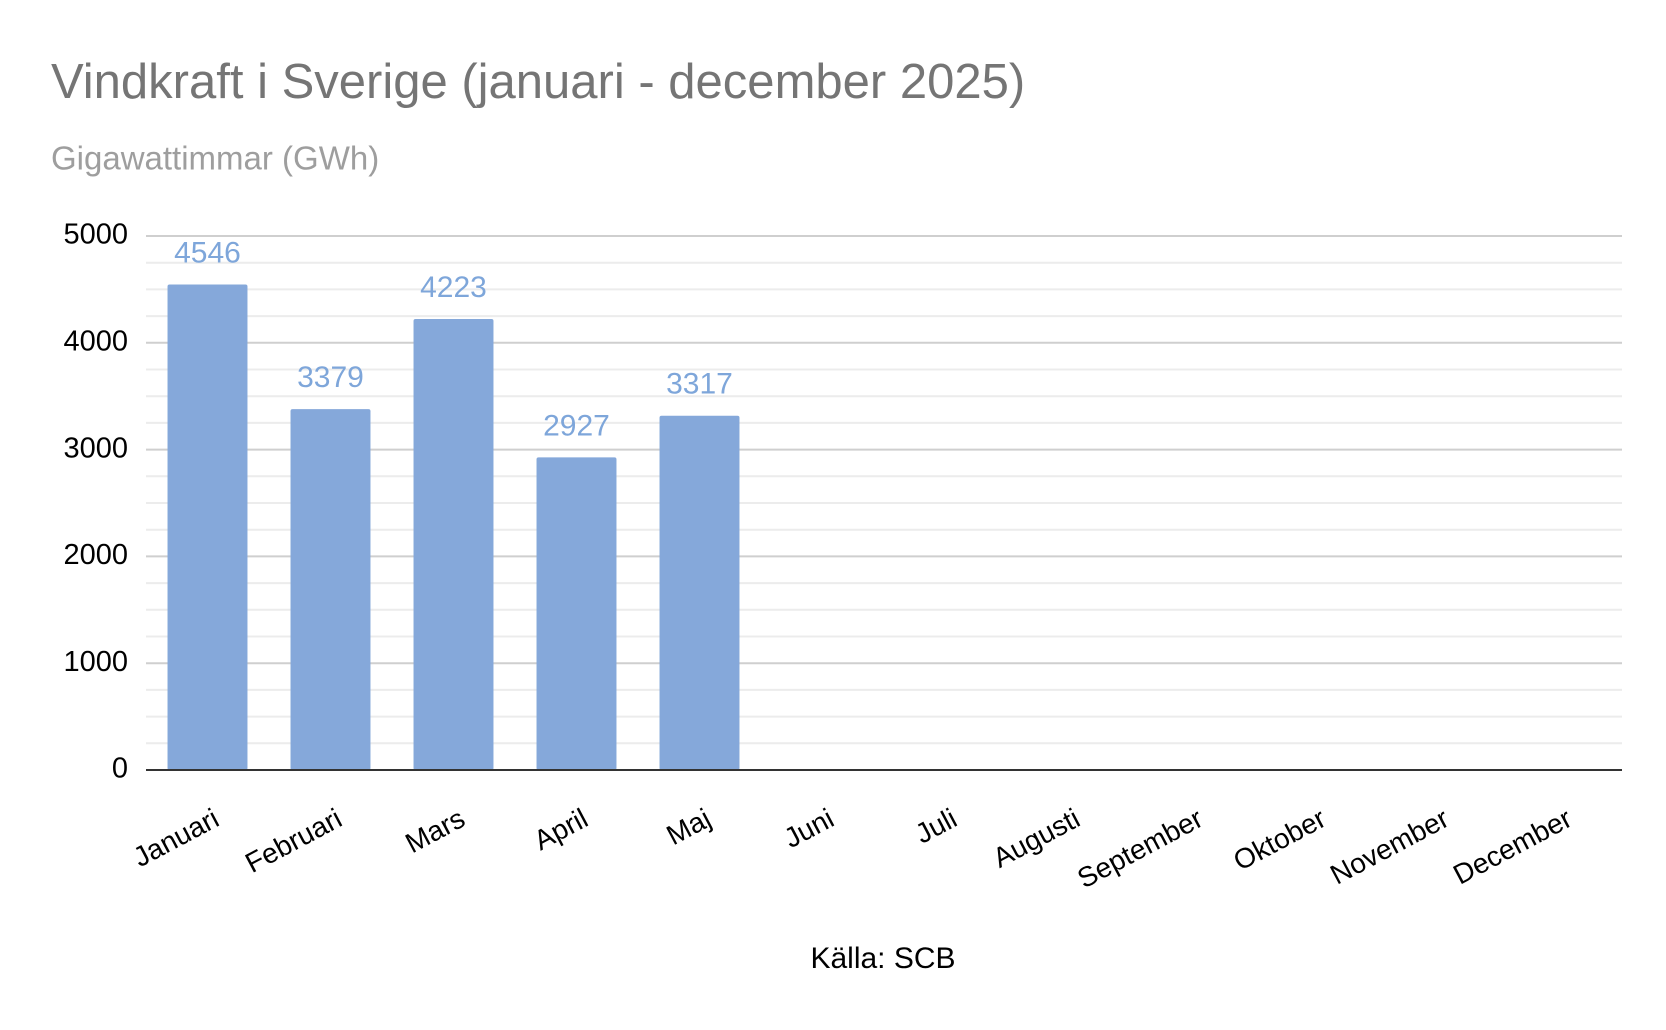  I want to click on data-label: 4546, so click(207, 252).